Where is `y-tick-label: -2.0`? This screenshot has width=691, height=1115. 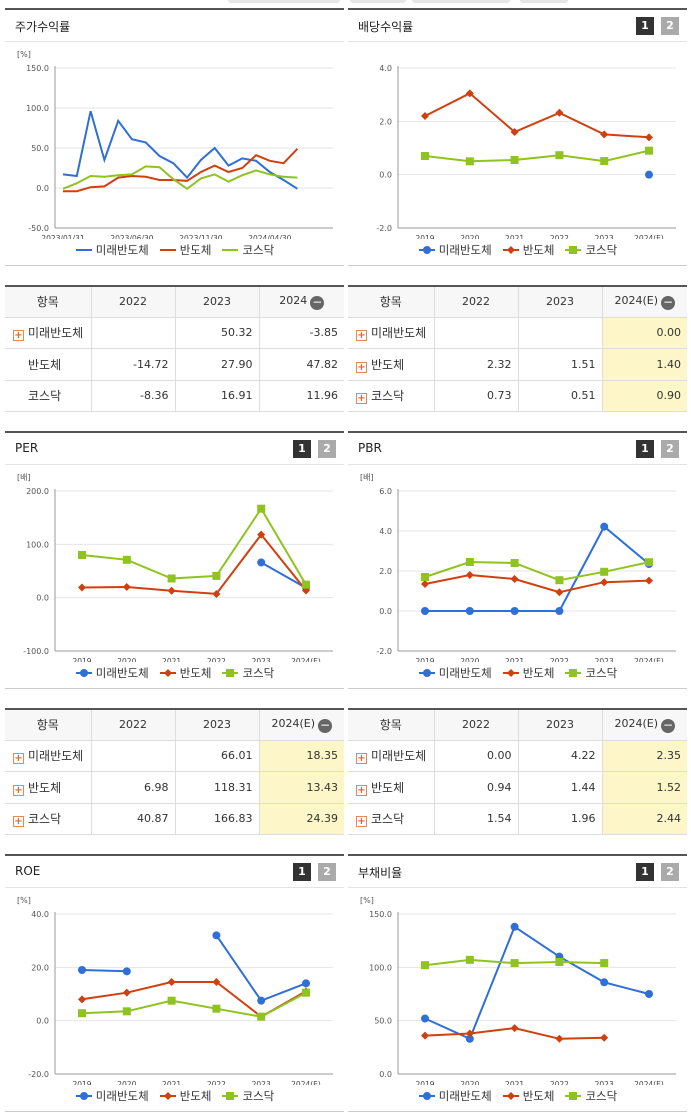
y-tick-label: -2.0 is located at coordinates (384, 651).